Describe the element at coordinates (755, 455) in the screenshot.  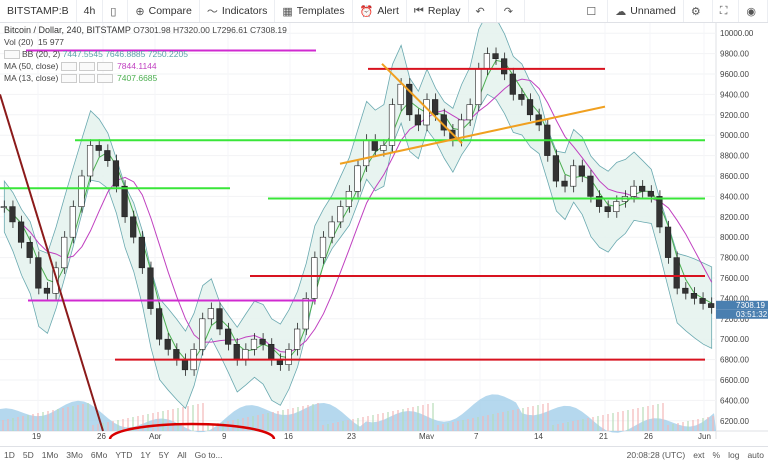
I see `auto-toggle: auto` at that location.